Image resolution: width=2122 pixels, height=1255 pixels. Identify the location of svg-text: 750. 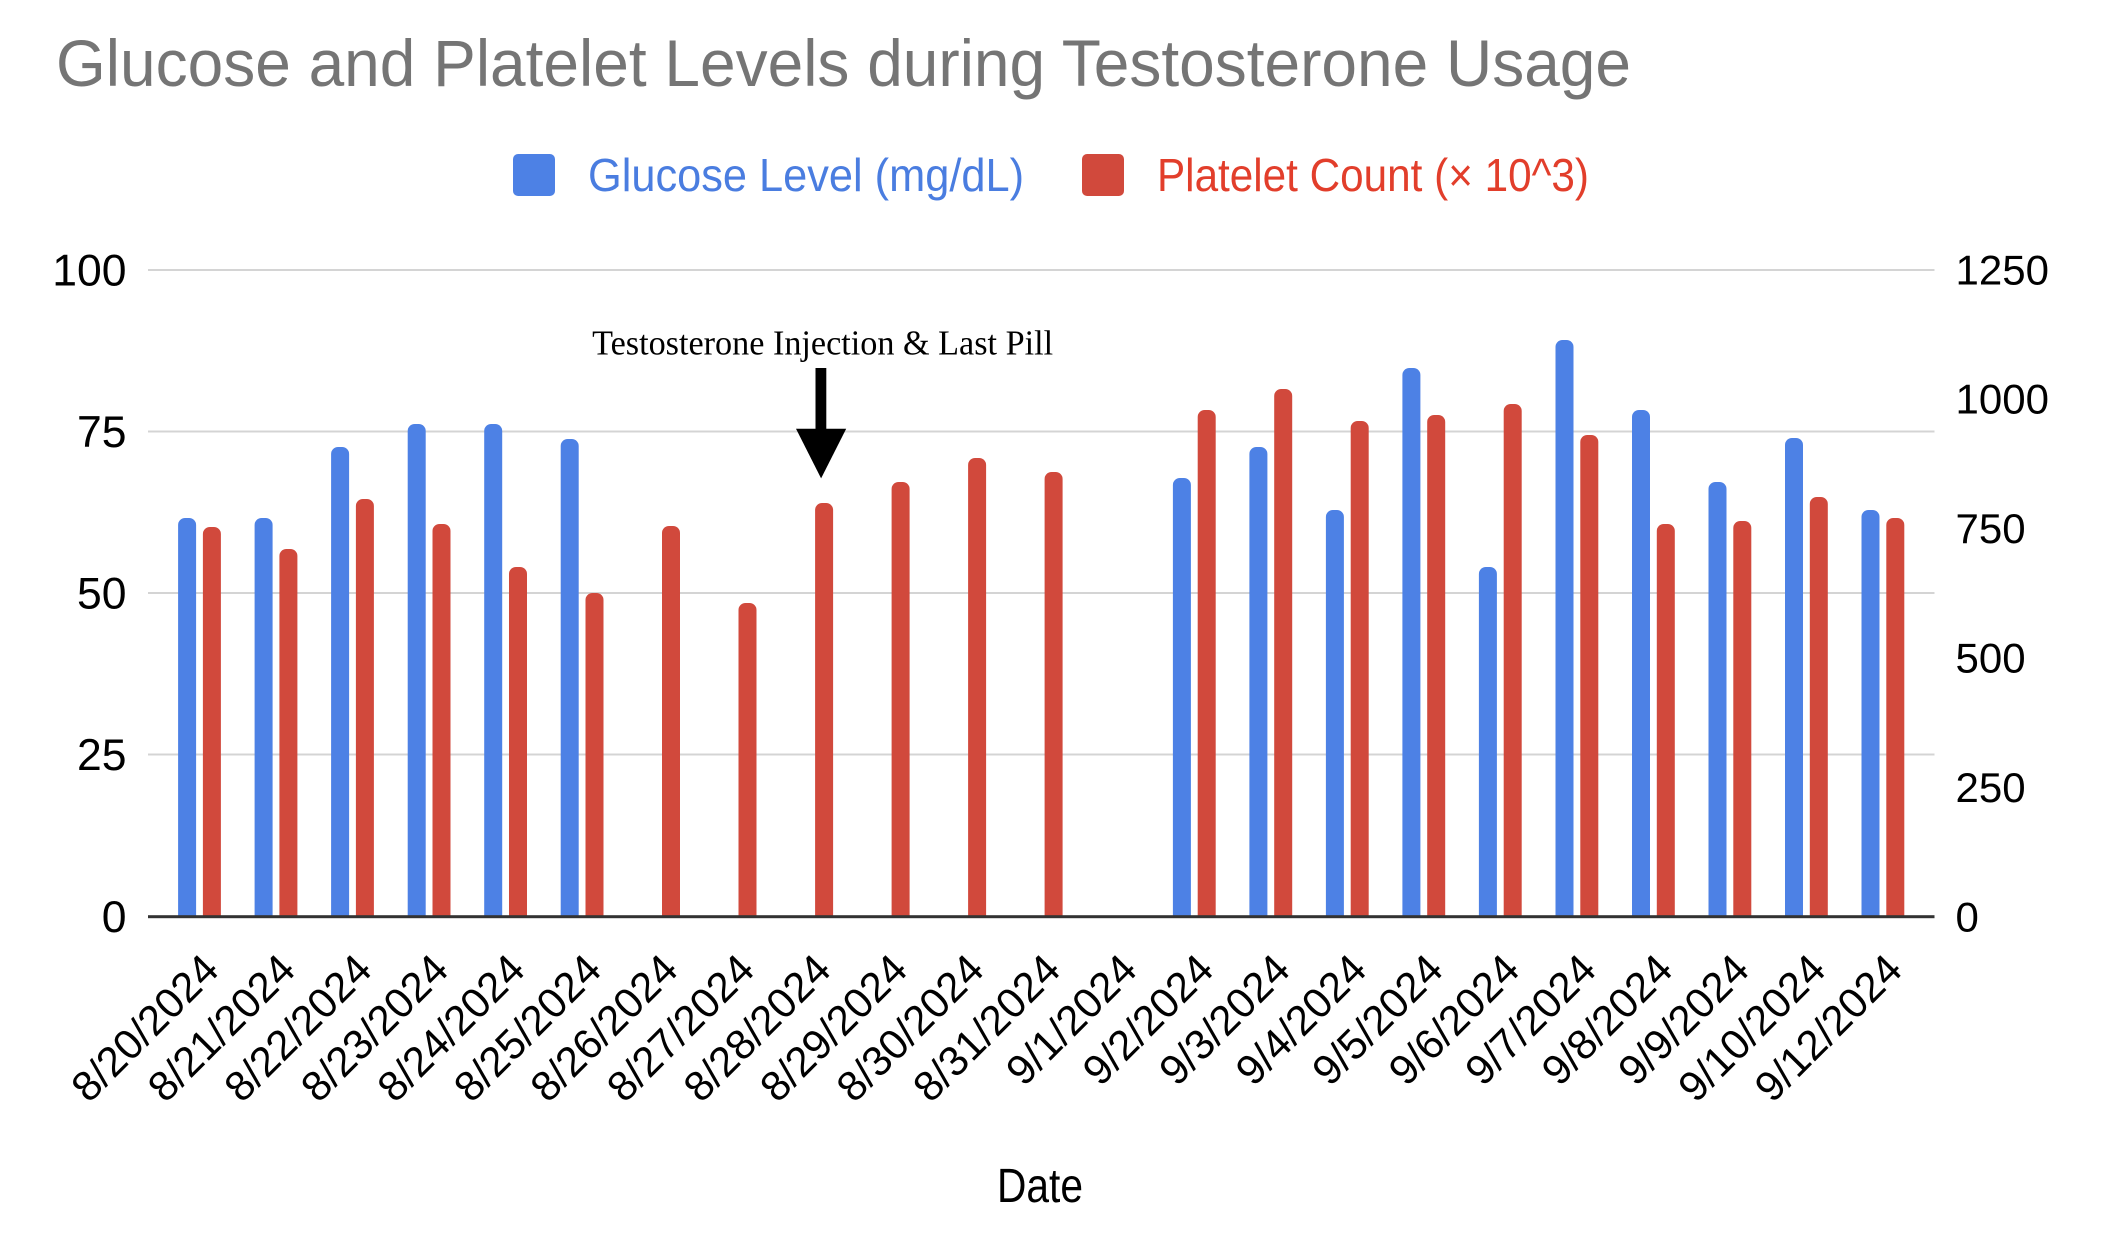
(1991, 528).